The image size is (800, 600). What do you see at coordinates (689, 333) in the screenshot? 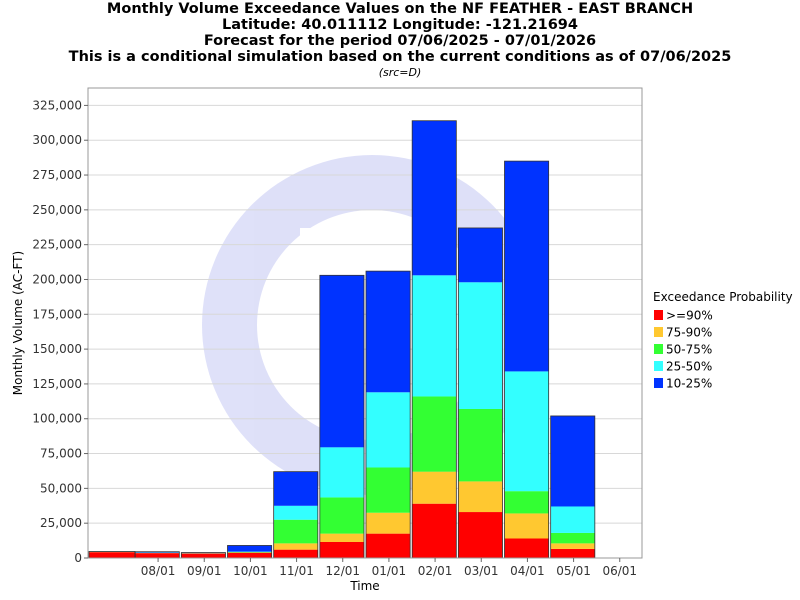
I see `legend-item-label: 75-90%` at bounding box center [689, 333].